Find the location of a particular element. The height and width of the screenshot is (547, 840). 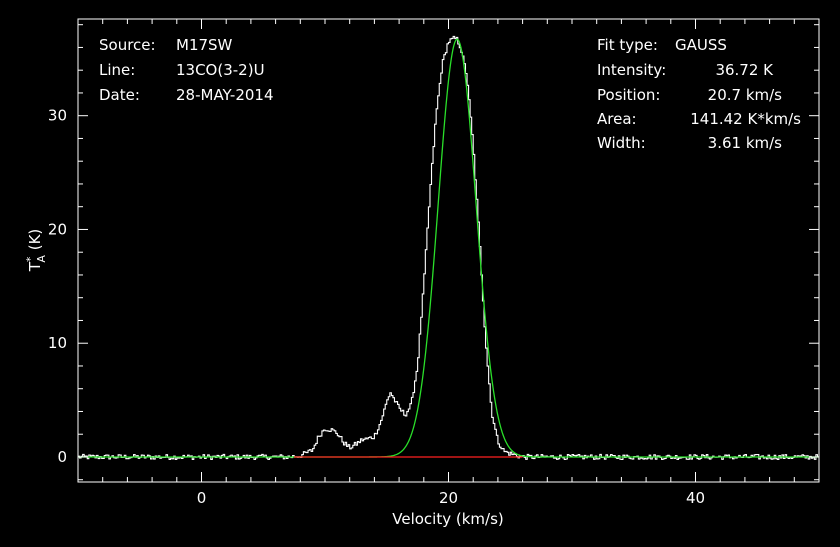

info-line-value: 13CO(3-2)U is located at coordinates (220, 70).